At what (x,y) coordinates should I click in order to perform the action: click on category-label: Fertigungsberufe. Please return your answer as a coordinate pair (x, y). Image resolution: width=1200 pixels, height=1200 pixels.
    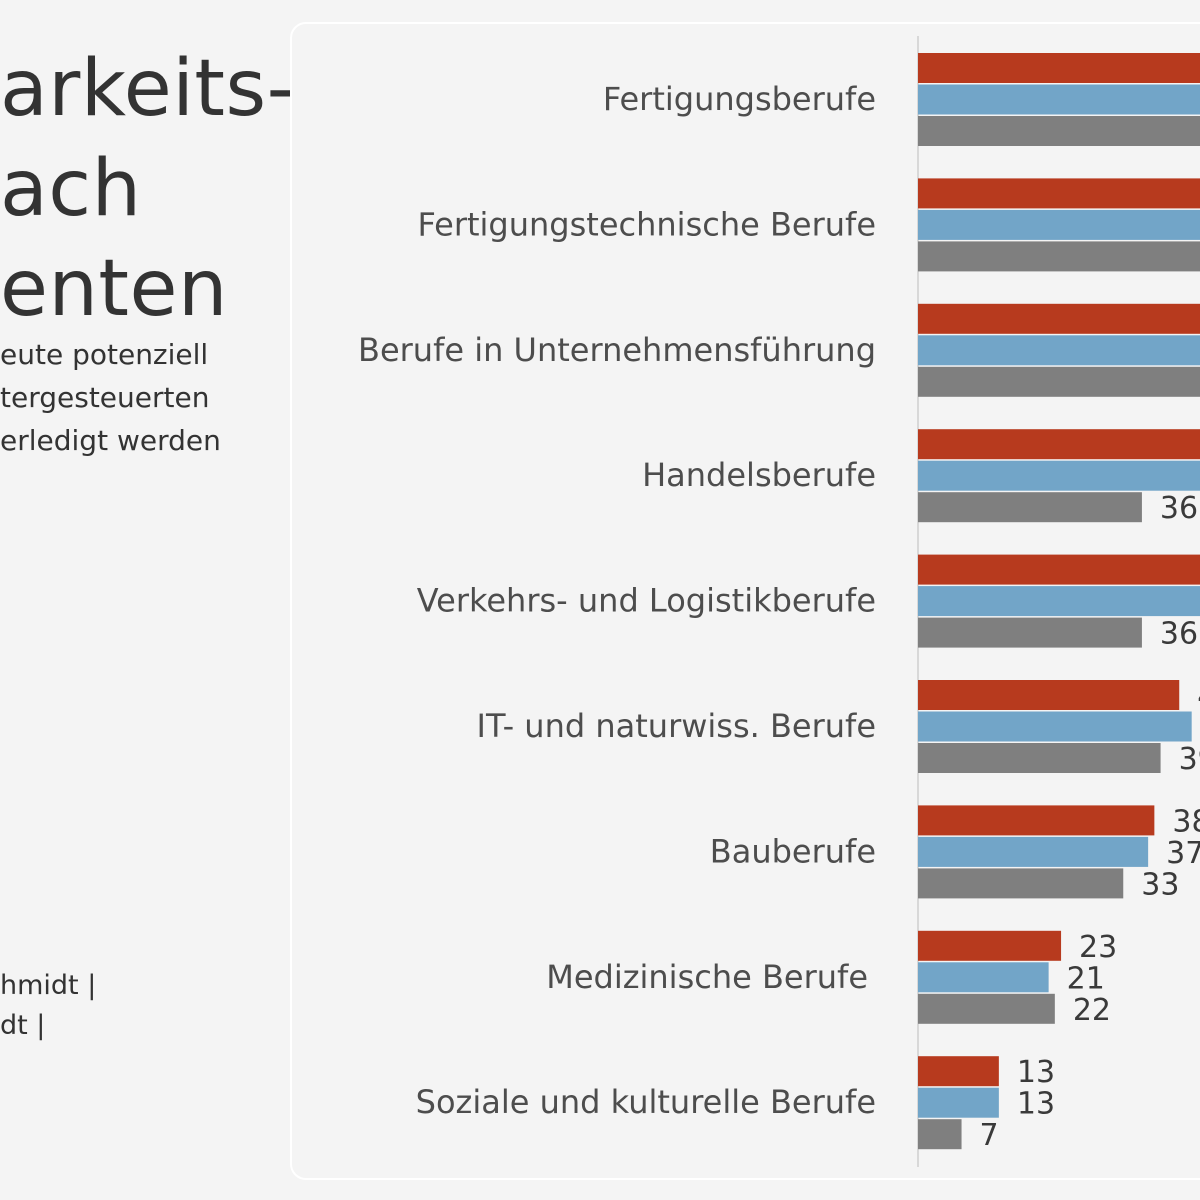
    Looking at the image, I should click on (739, 99).